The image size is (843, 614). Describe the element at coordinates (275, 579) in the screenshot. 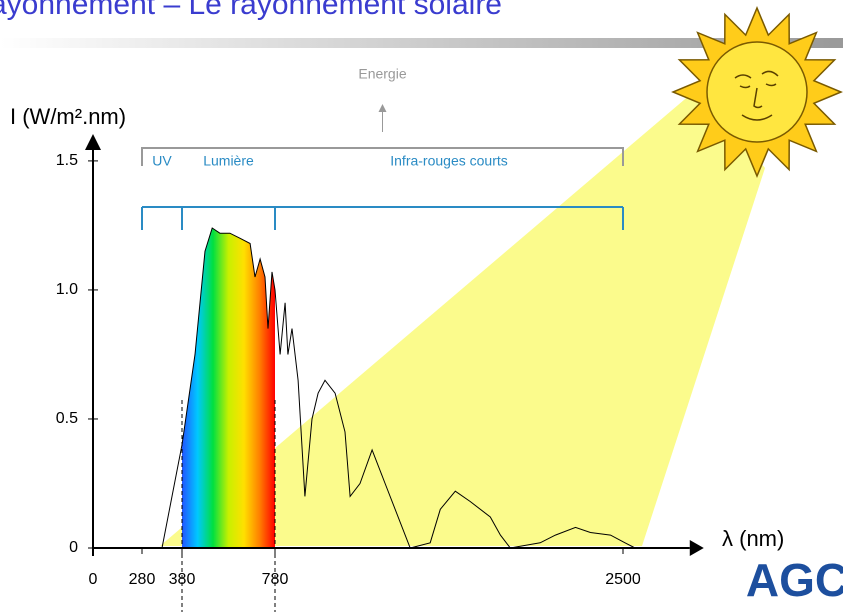

I see `x-tick-label: 780` at that location.